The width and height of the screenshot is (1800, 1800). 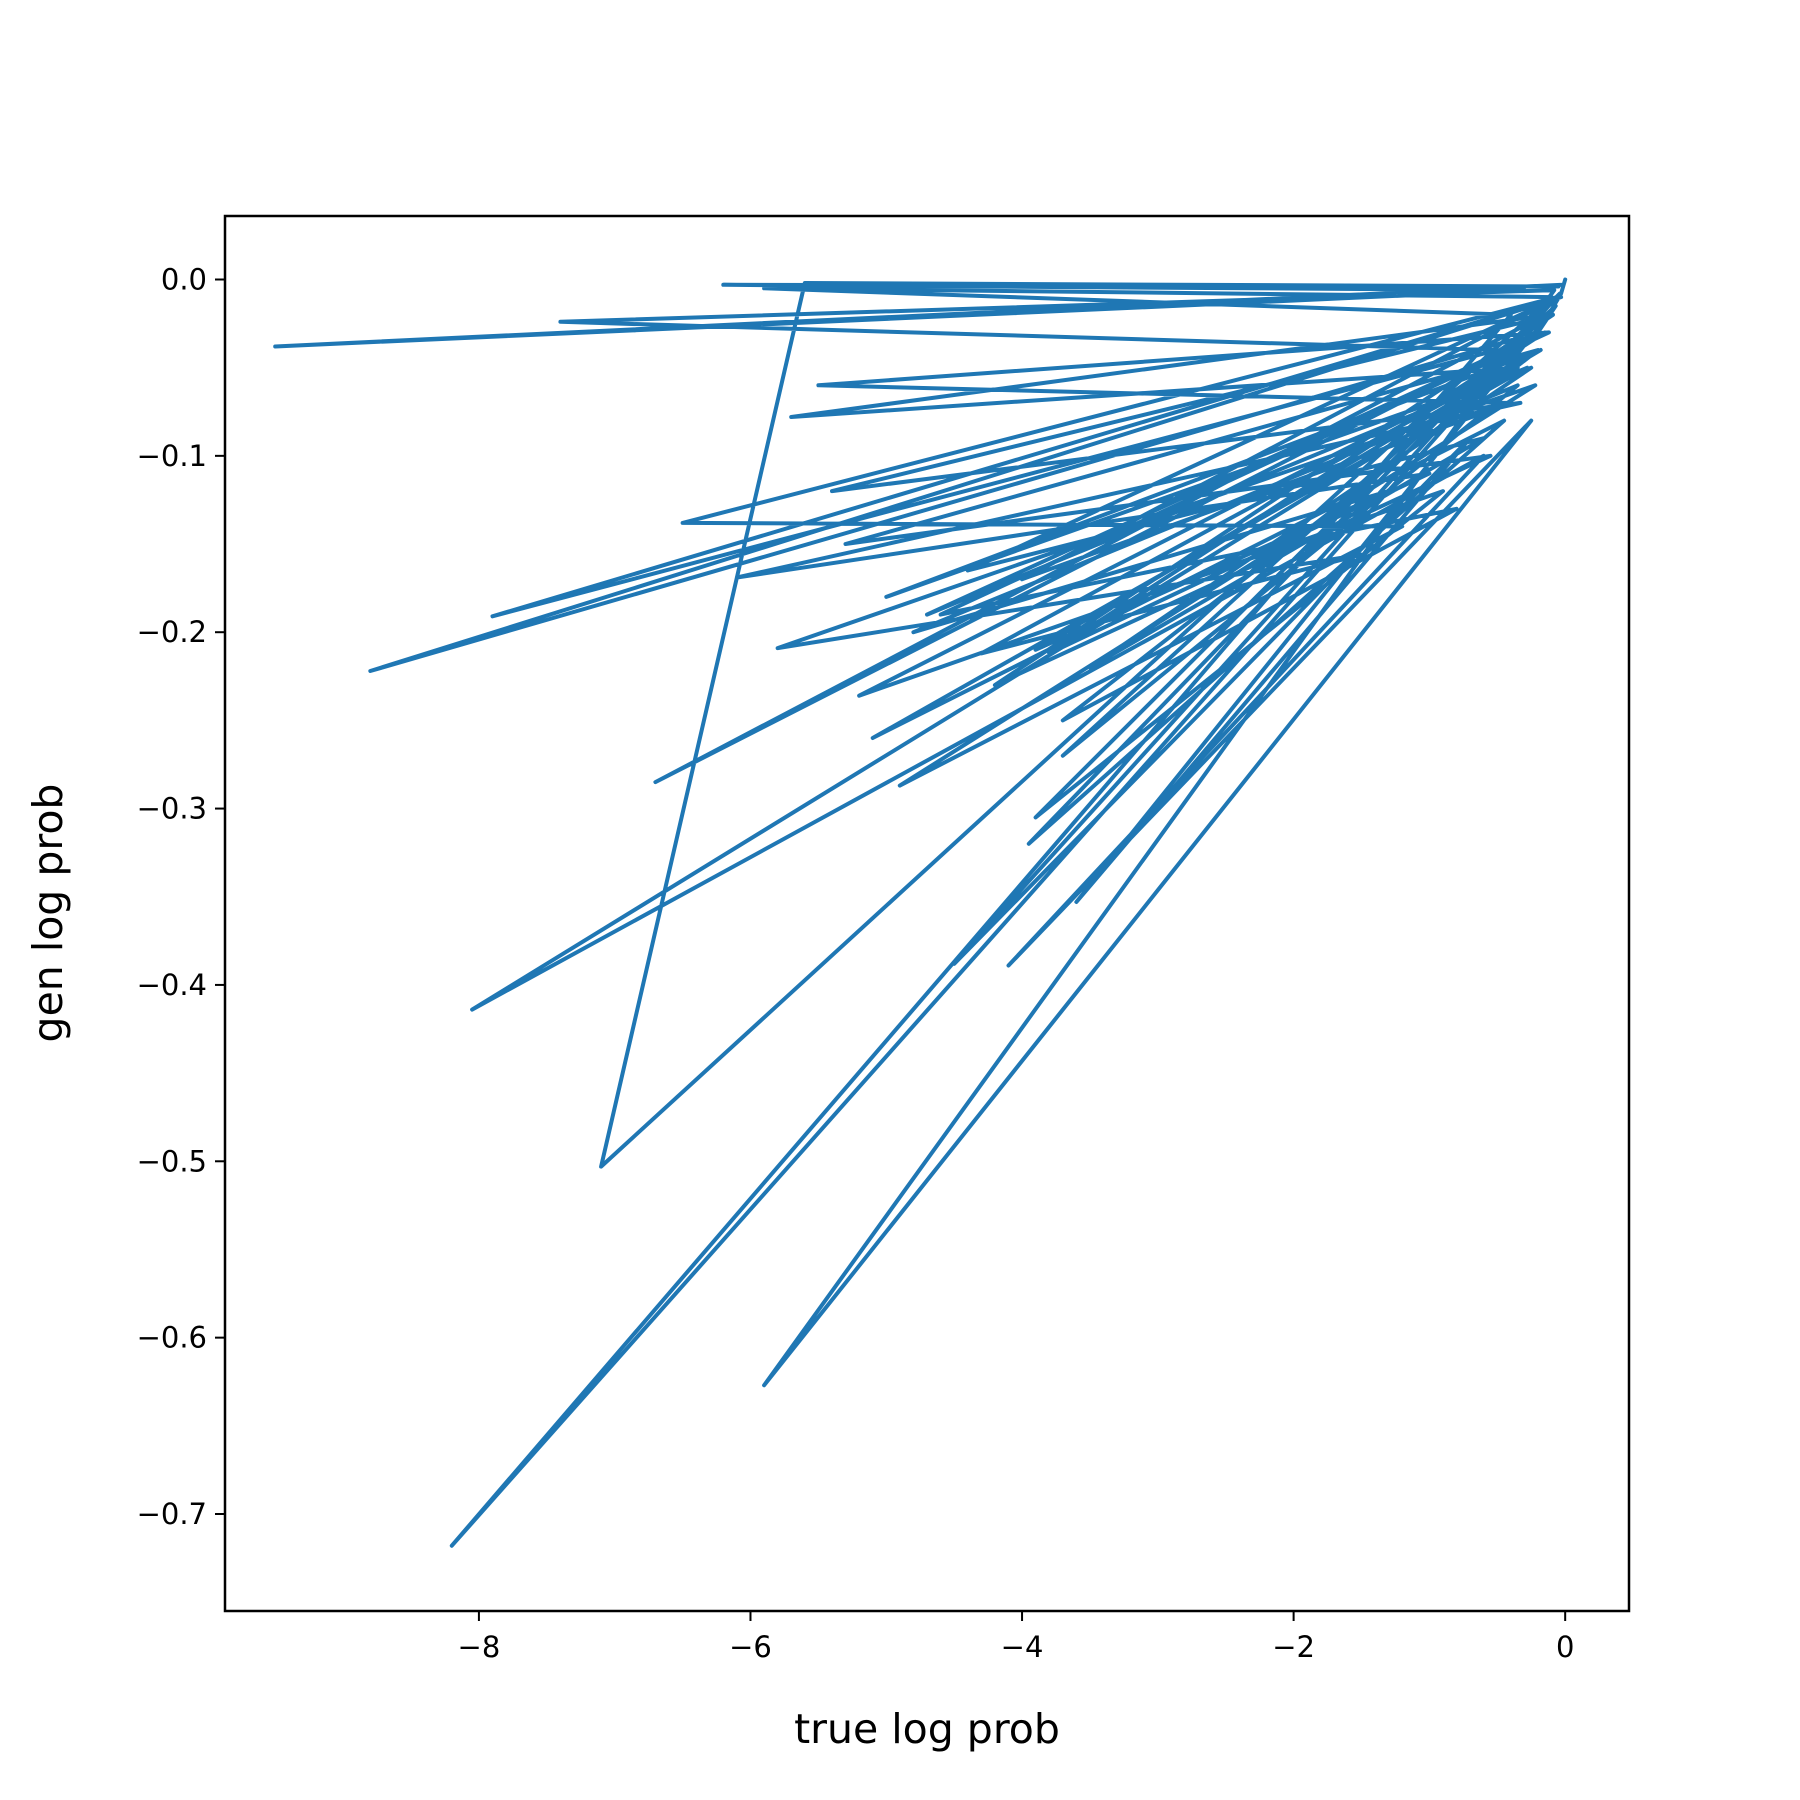 I want to click on x-axis-ticks: −8 −6 −4 −2 0, so click(x=1016, y=1637).